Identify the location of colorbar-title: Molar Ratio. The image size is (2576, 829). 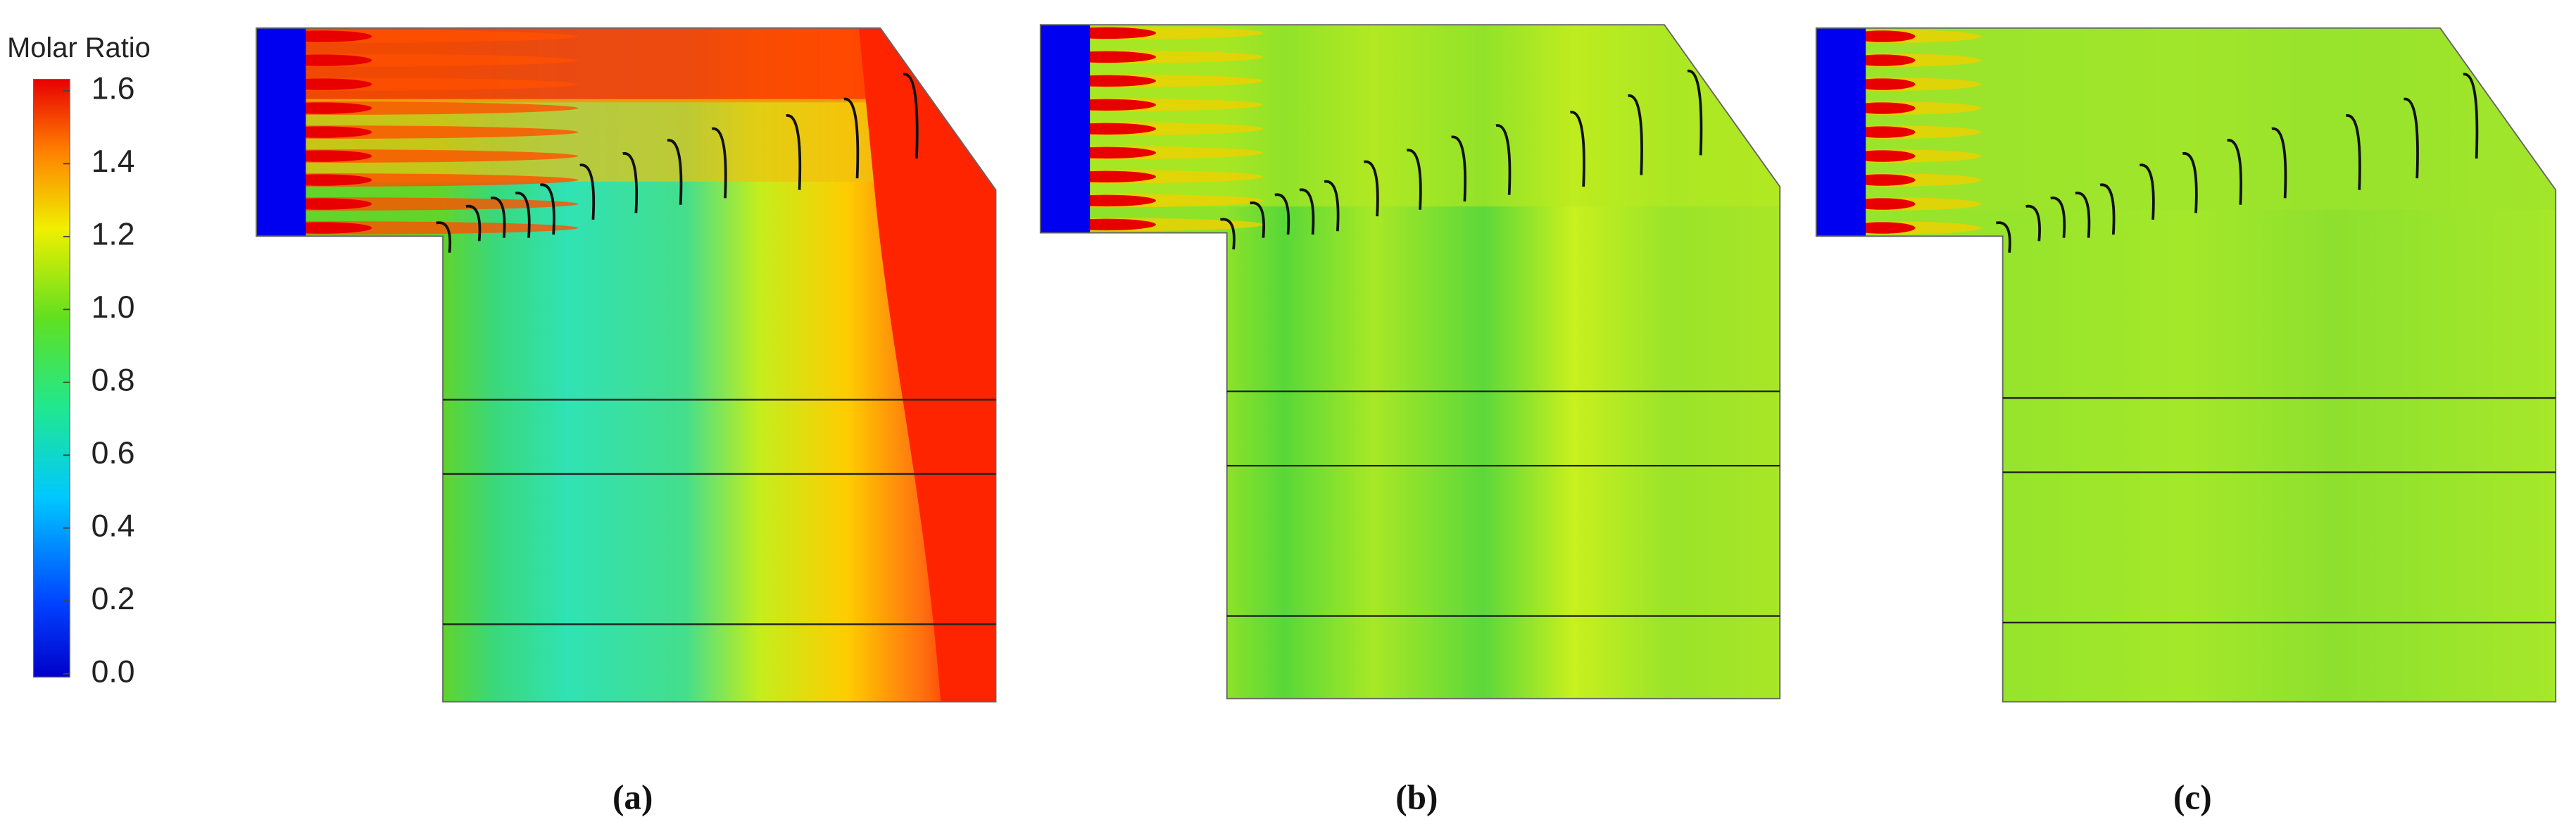
(79, 47).